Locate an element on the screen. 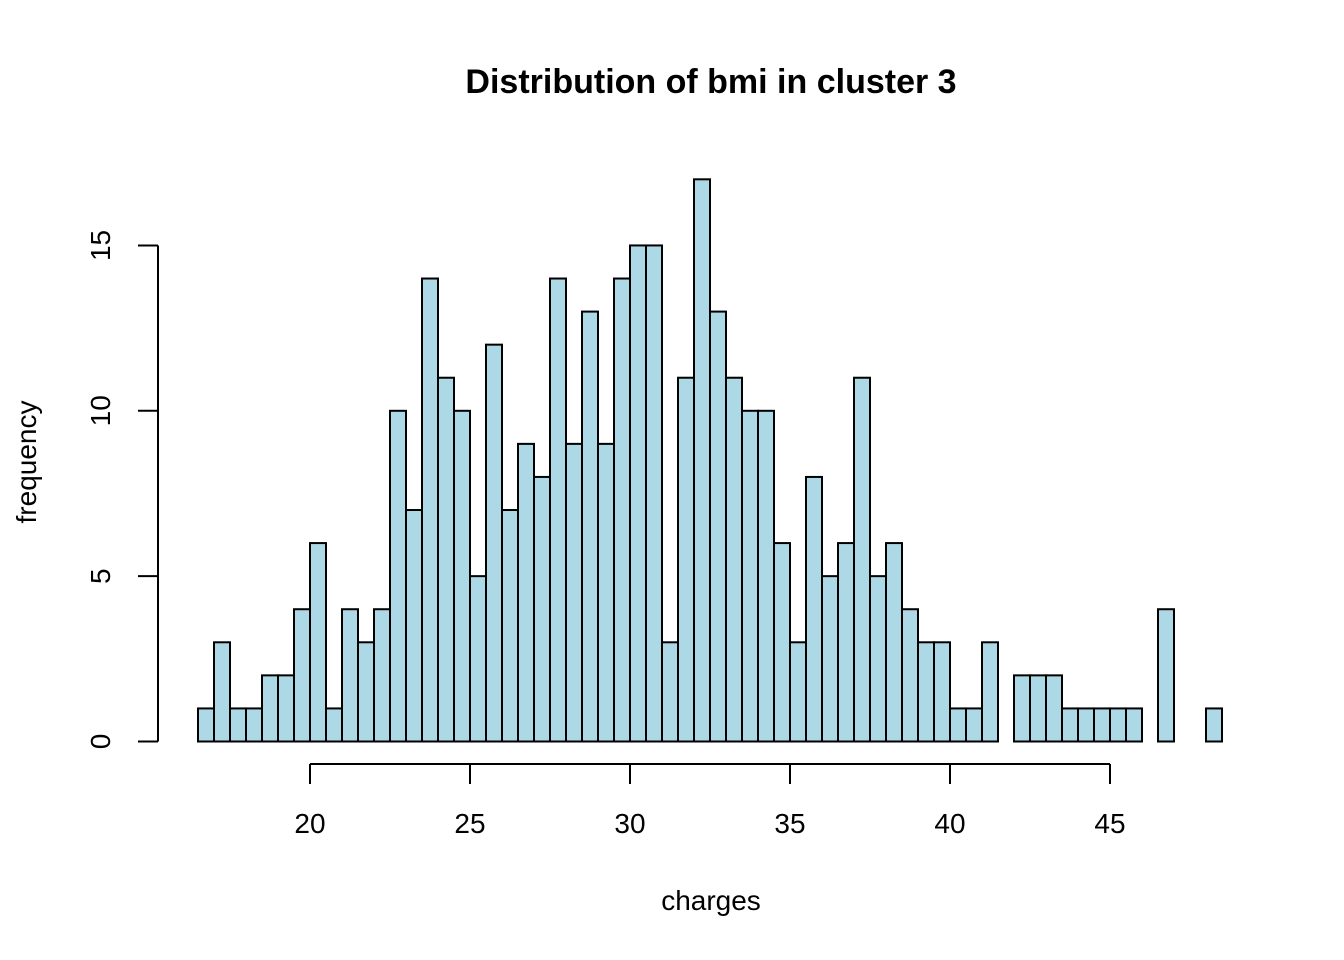 The height and width of the screenshot is (960, 1344). x-tick-label: 30 is located at coordinates (629, 823).